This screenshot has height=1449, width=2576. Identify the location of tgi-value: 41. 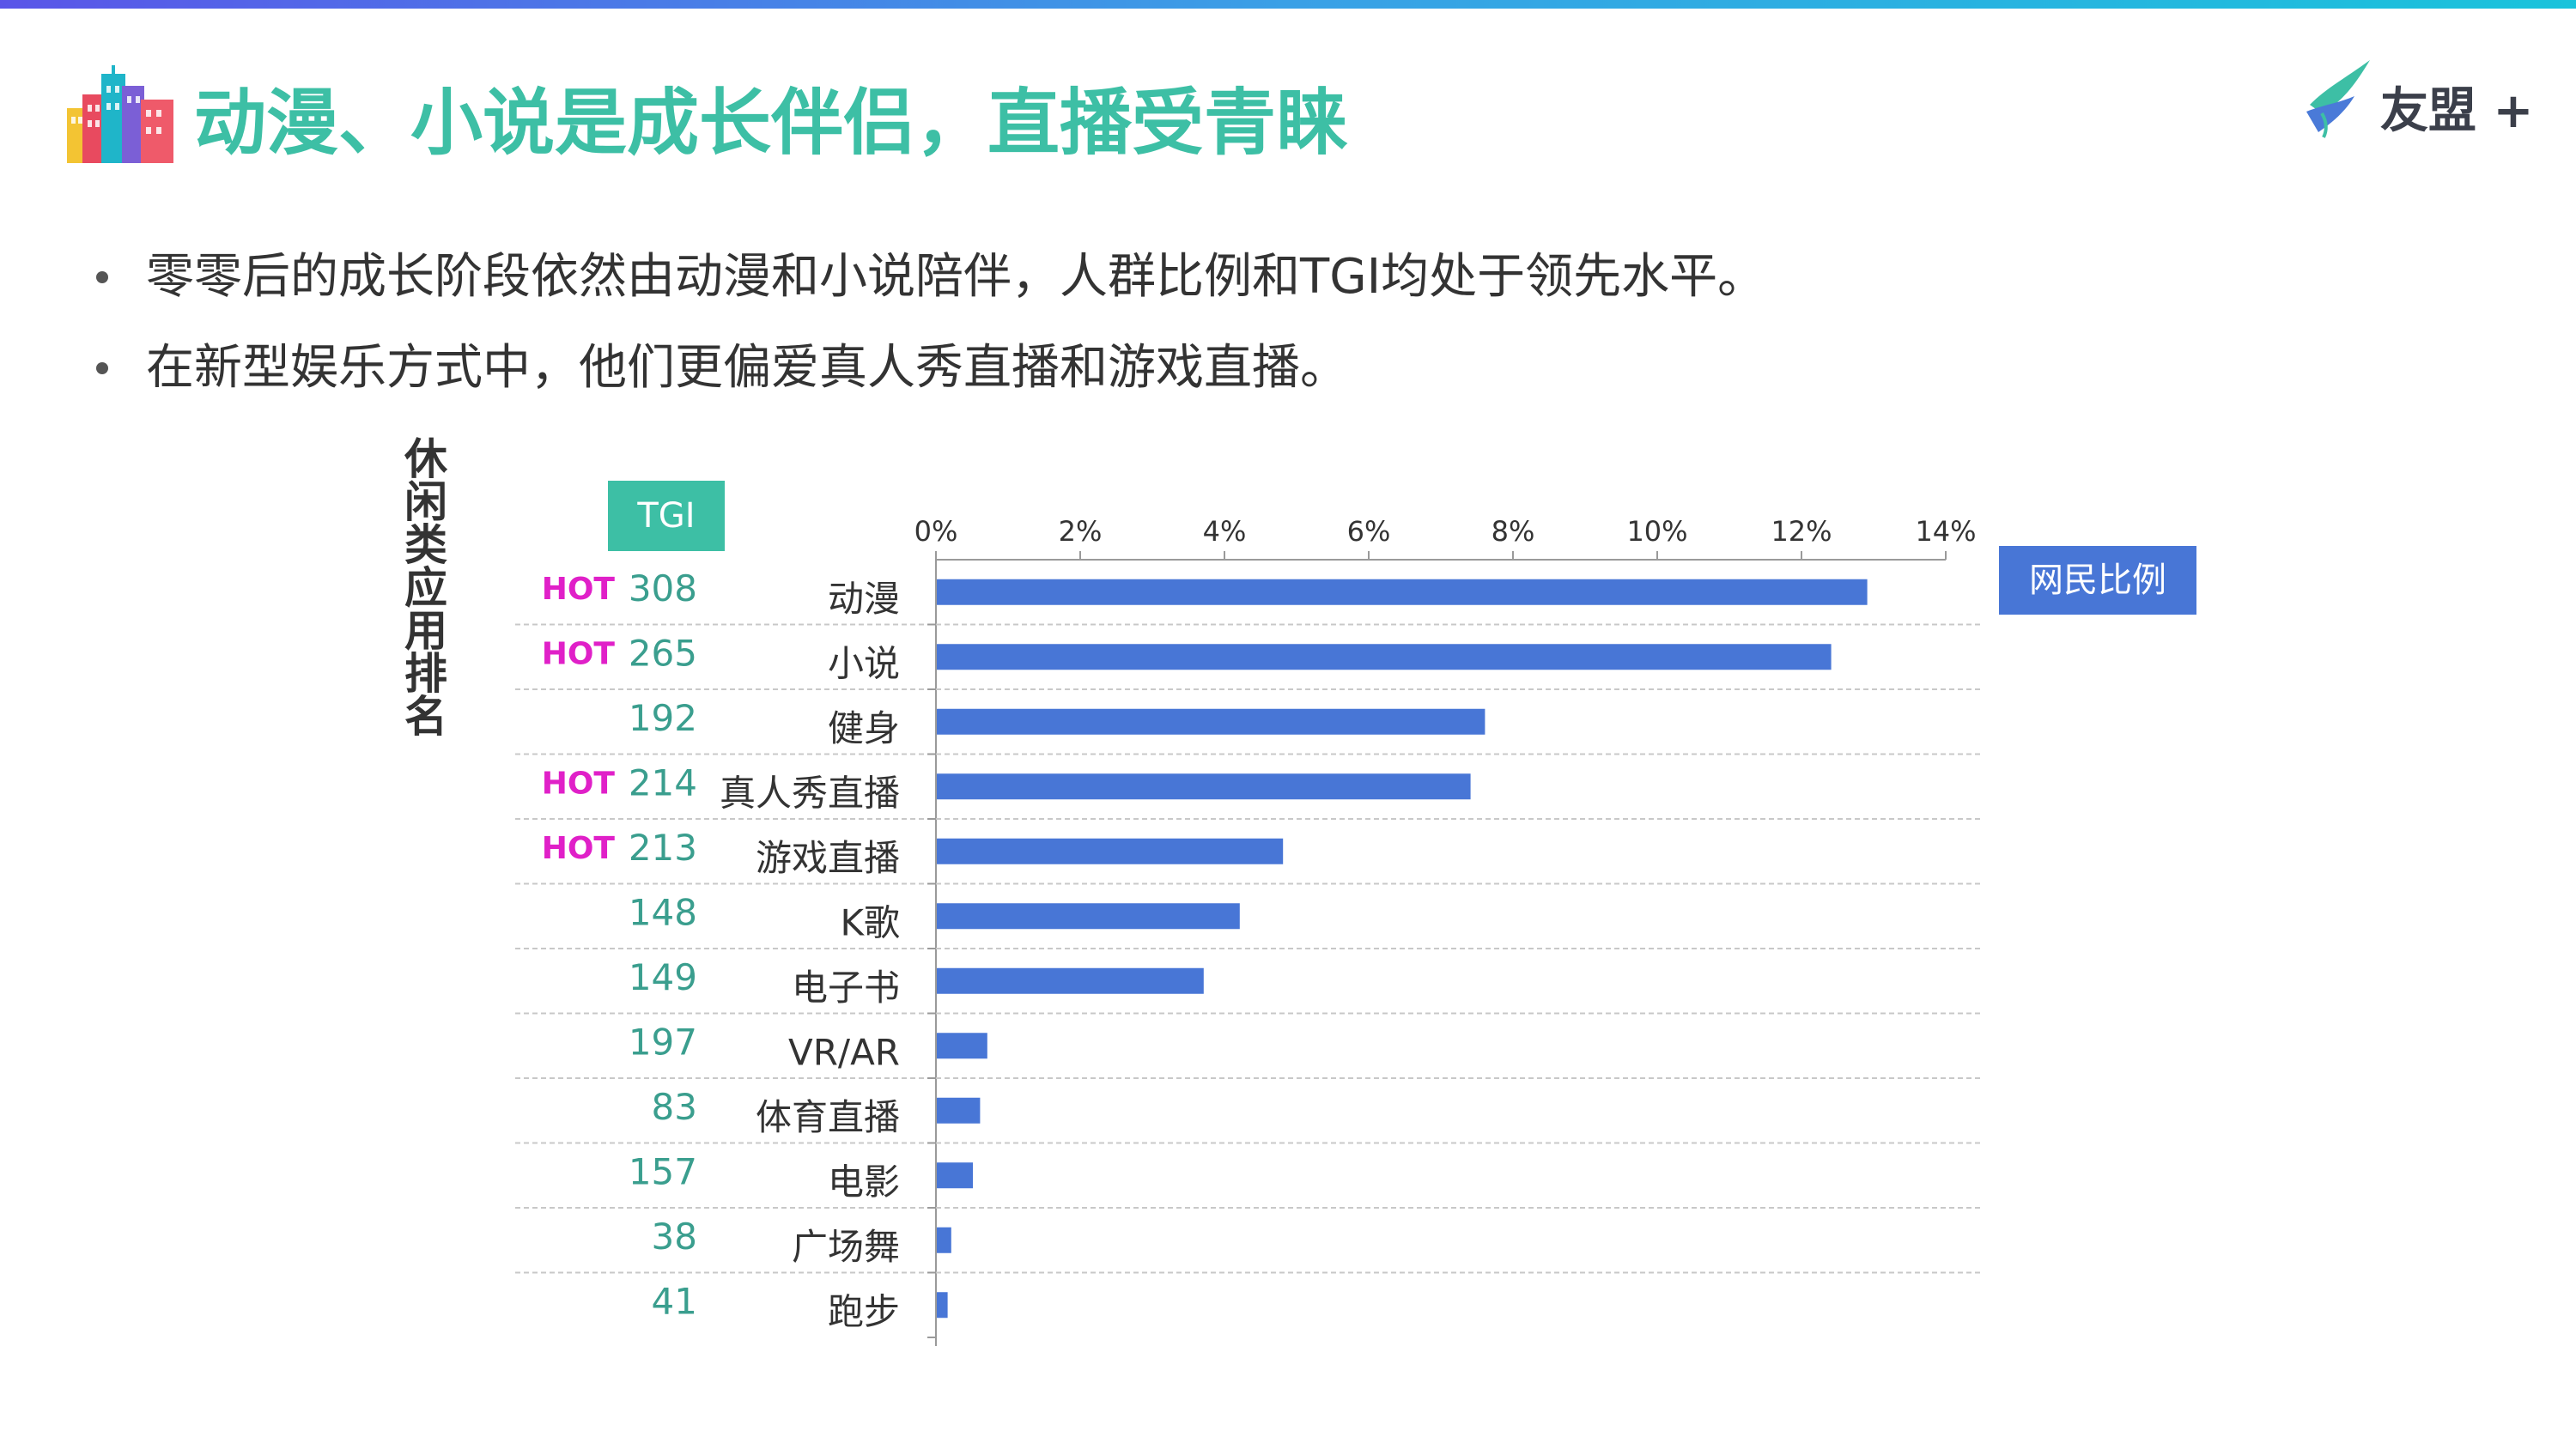
(674, 1301).